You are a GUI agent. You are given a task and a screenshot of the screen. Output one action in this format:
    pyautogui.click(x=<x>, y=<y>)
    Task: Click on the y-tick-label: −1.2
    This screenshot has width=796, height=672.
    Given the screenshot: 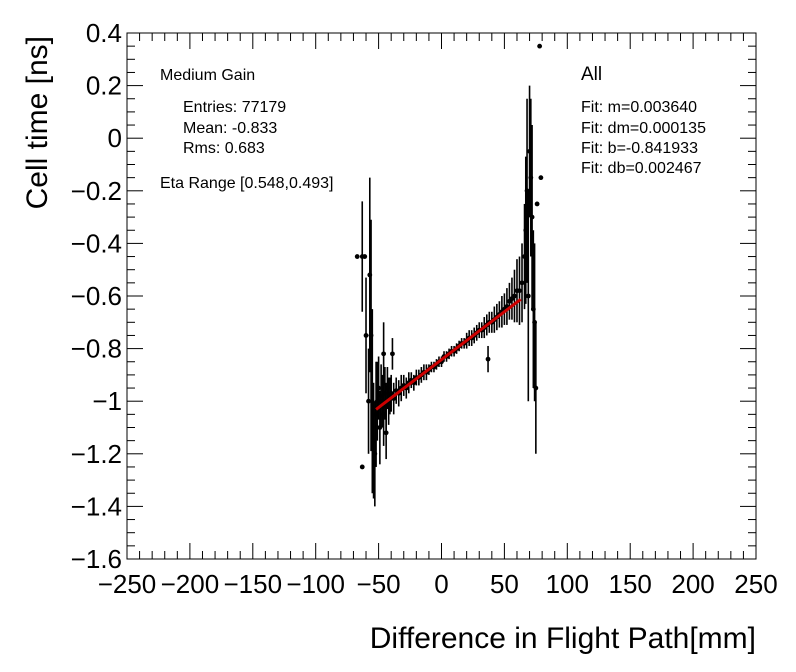 What is the action you would take?
    pyautogui.click(x=96, y=454)
    